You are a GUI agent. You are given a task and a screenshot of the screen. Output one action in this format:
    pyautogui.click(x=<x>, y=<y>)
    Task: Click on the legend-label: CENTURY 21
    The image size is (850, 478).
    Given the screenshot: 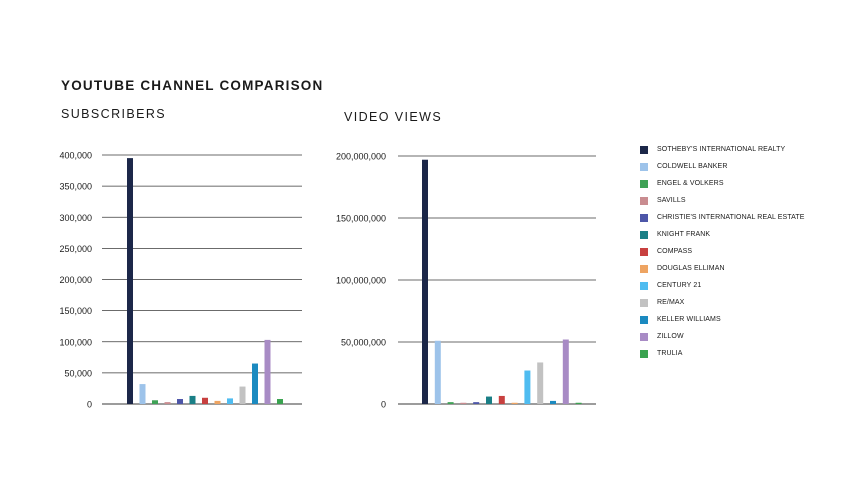 What is the action you would take?
    pyautogui.click(x=679, y=285)
    